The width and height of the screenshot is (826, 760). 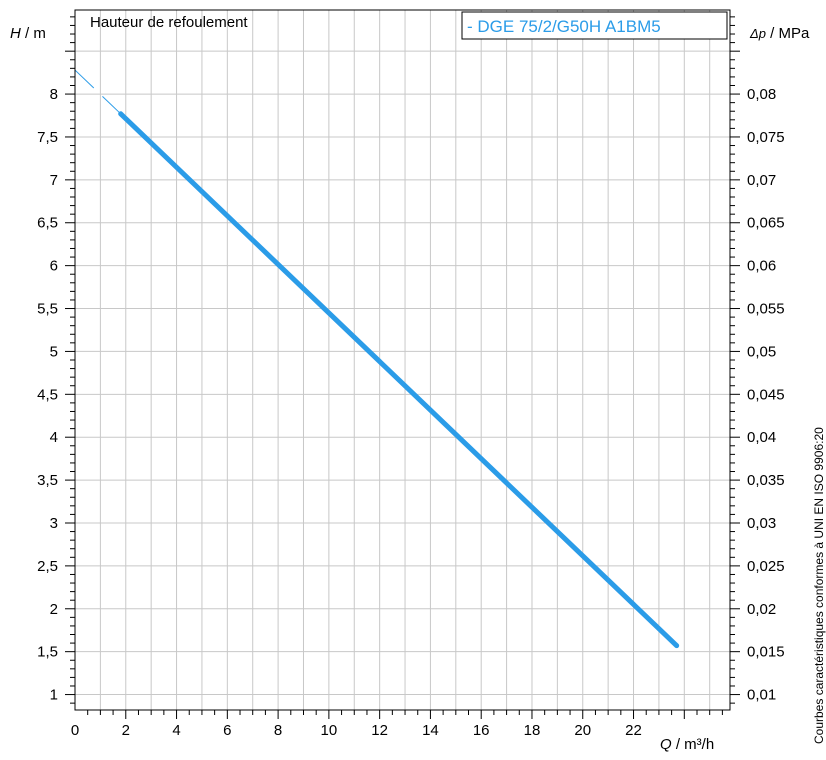 What do you see at coordinates (54, 351) in the screenshot?
I see `y-tick-label: 5` at bounding box center [54, 351].